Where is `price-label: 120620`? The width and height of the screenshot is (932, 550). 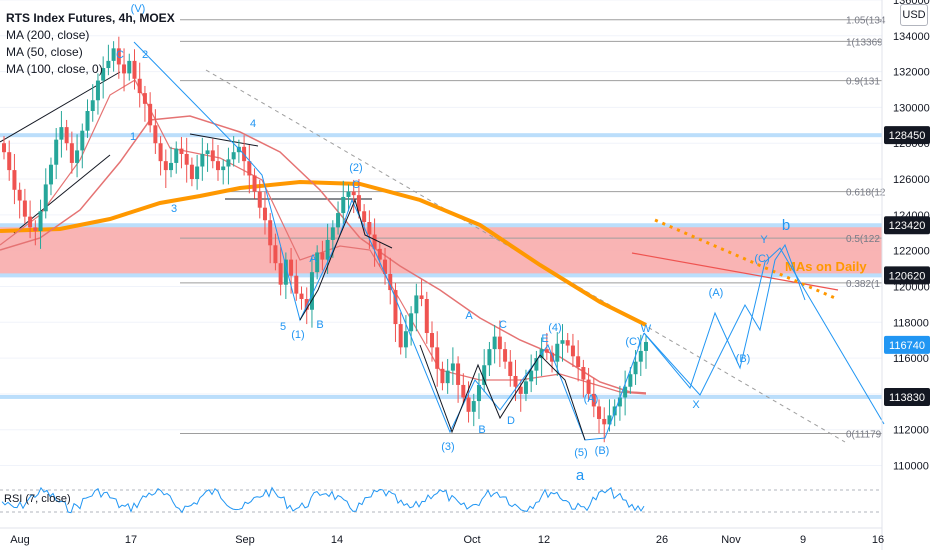
price-label: 120620 is located at coordinates (907, 275).